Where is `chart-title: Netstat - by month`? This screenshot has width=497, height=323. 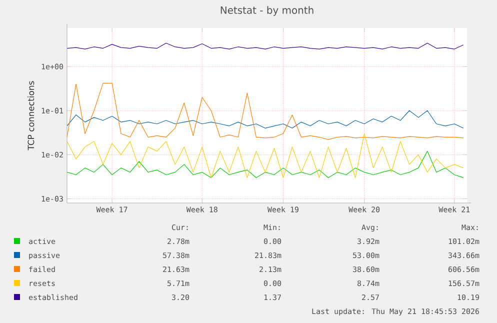
chart-title: Netstat - by month is located at coordinates (267, 11).